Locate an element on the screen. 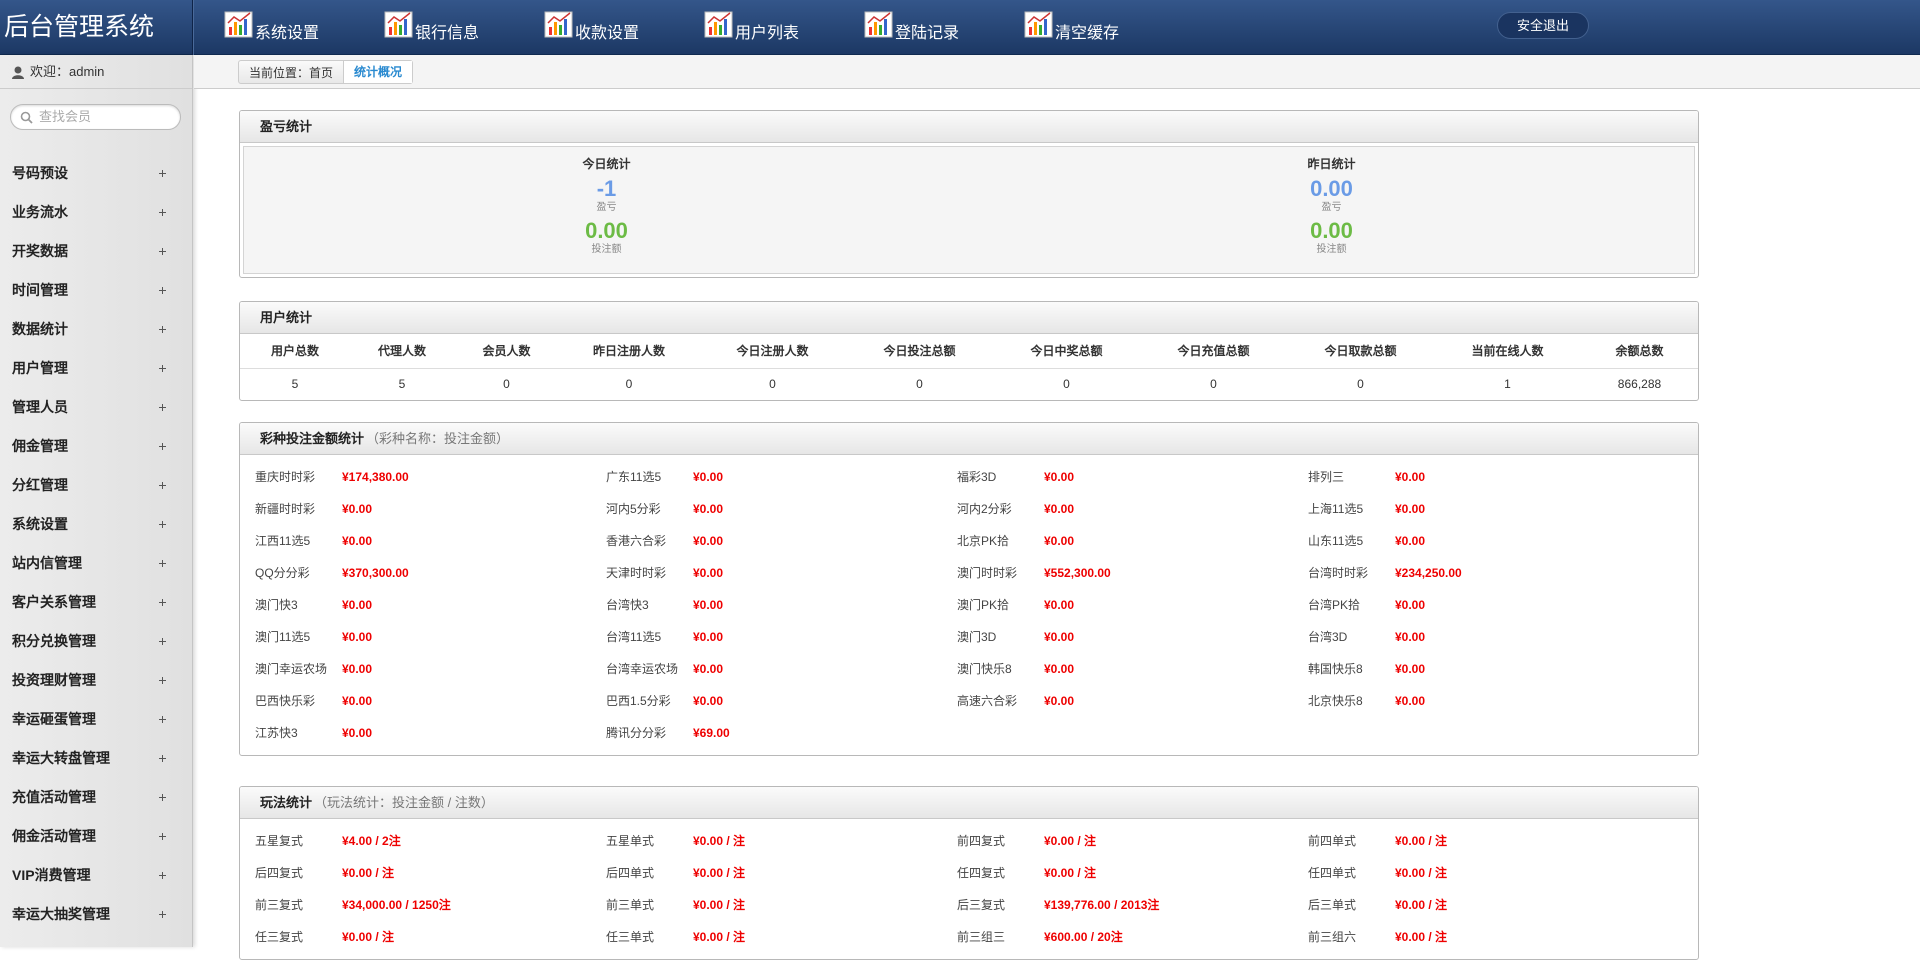 The width and height of the screenshot is (1920, 960). menu-label: 数据统计 is located at coordinates (40, 329).